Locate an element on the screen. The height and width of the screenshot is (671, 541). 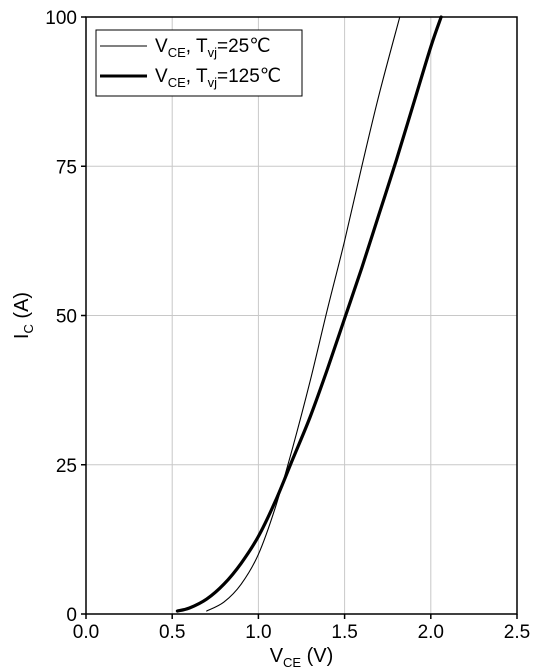
y-tick-label: 100 is located at coordinates (61, 18).